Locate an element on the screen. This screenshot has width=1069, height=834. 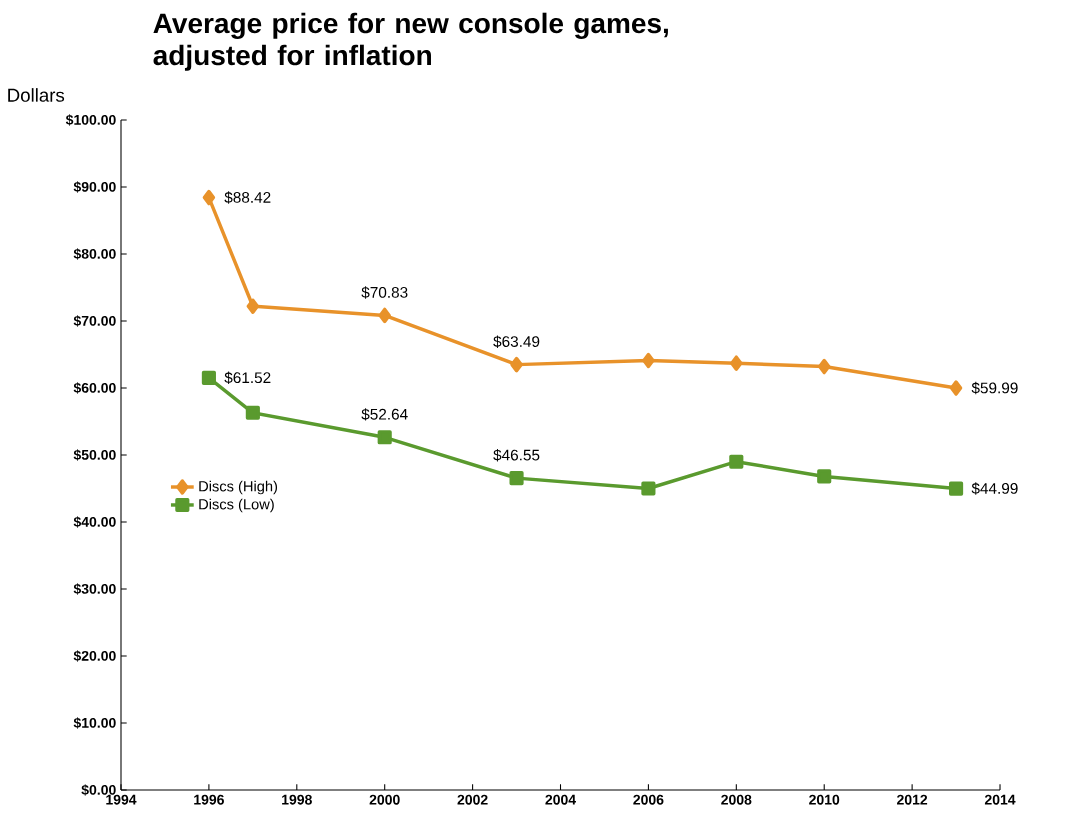
data-label: $61.52 is located at coordinates (247, 378).